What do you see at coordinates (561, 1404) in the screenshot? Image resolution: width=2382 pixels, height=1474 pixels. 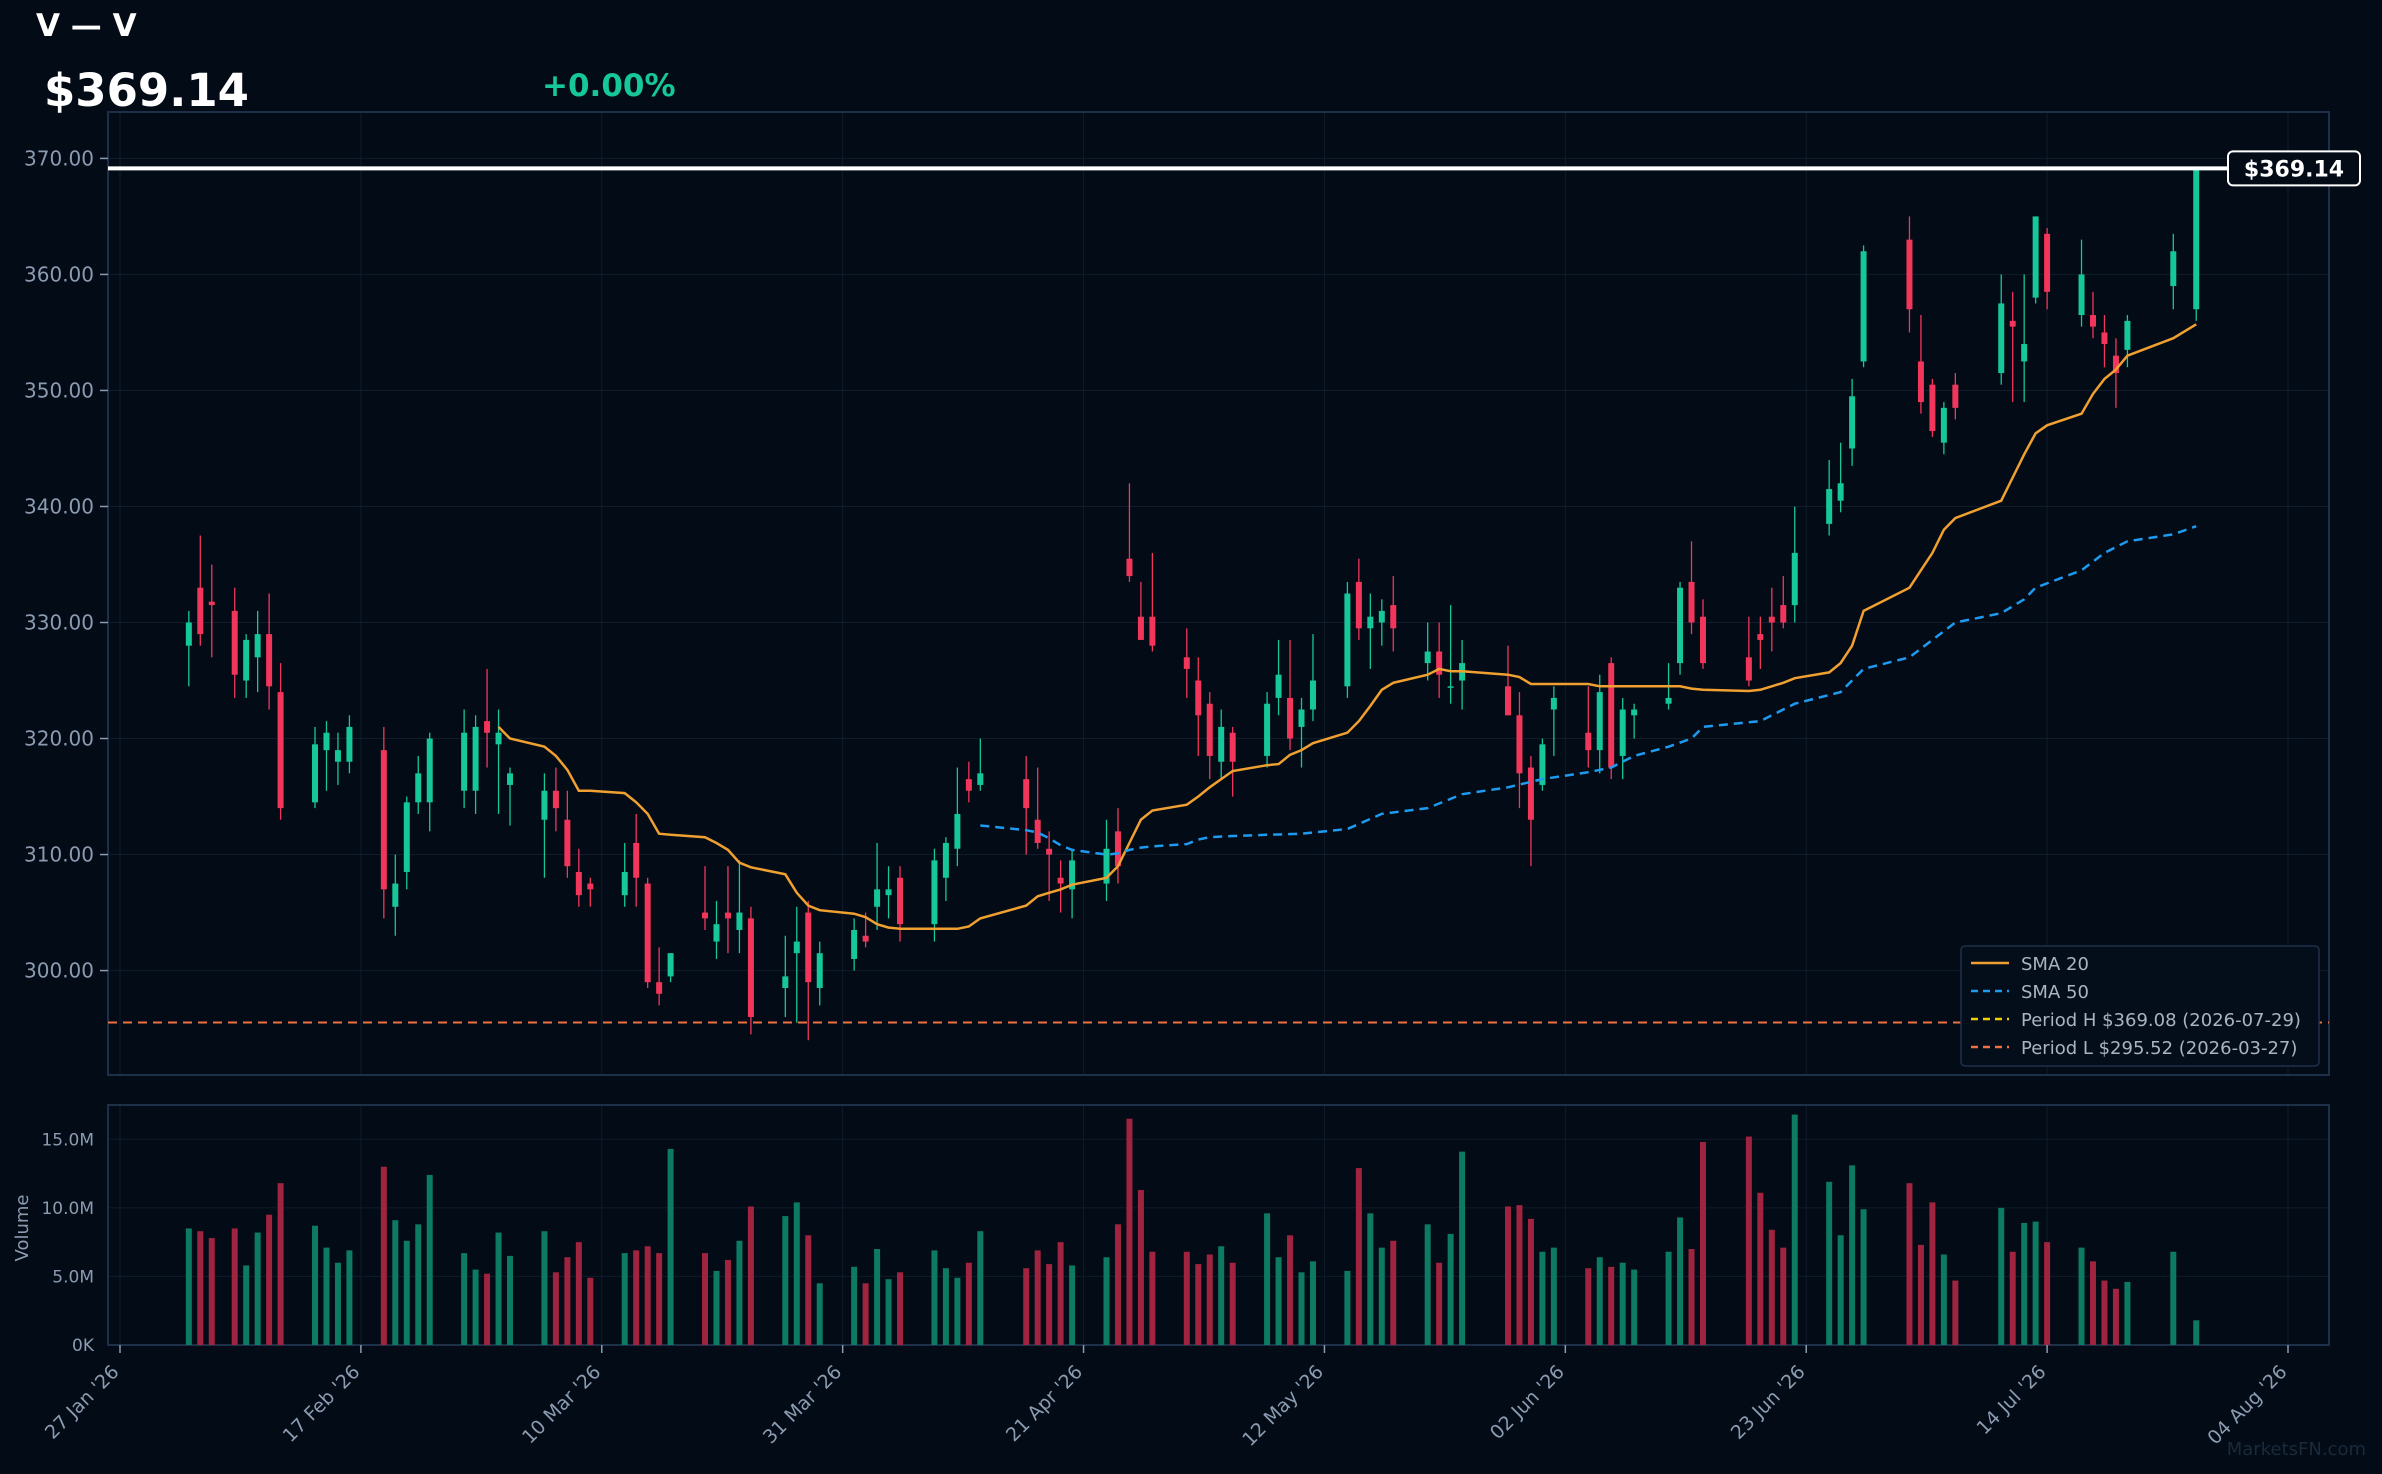 I see `x-tick-label: 10 Mar '26` at bounding box center [561, 1404].